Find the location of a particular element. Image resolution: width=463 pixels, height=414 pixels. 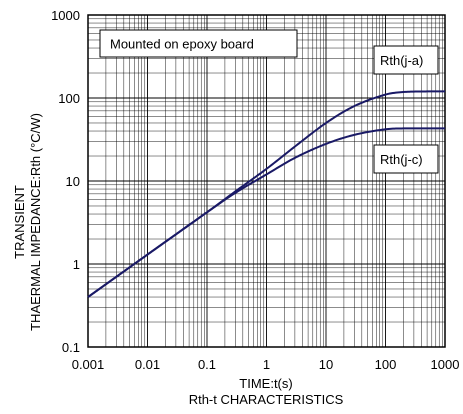

y-tick-label: 1000 is located at coordinates (65, 15).